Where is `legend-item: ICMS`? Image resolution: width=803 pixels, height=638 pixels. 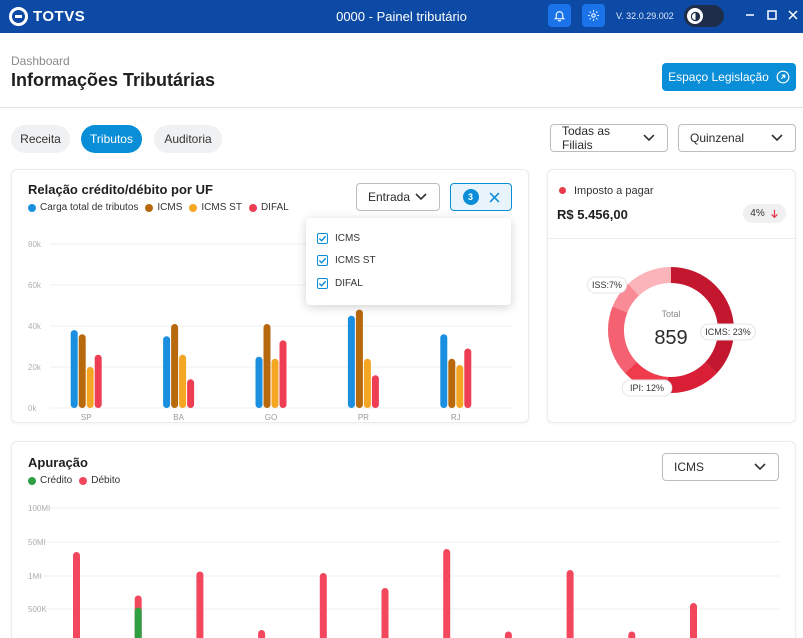
legend-item: ICMS is located at coordinates (163, 207).